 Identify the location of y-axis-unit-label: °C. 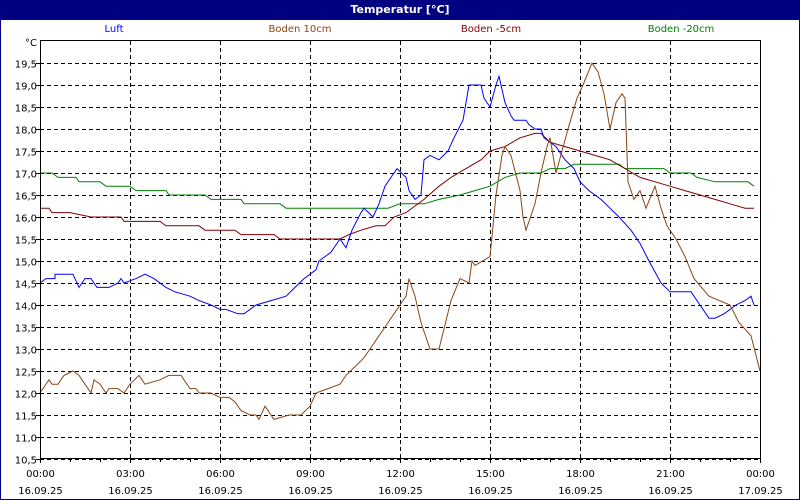
(31, 43).